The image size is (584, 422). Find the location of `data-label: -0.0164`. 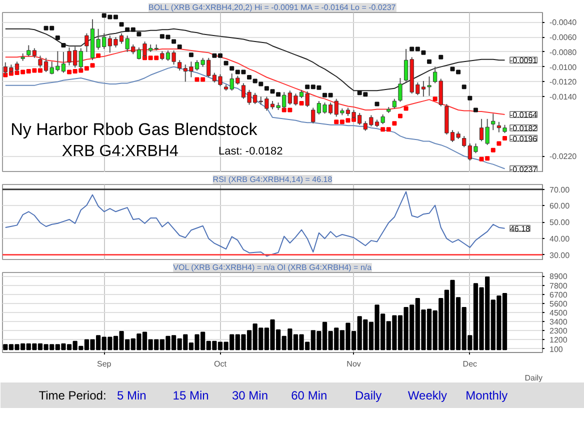

data-label: -0.0164 is located at coordinates (524, 115).